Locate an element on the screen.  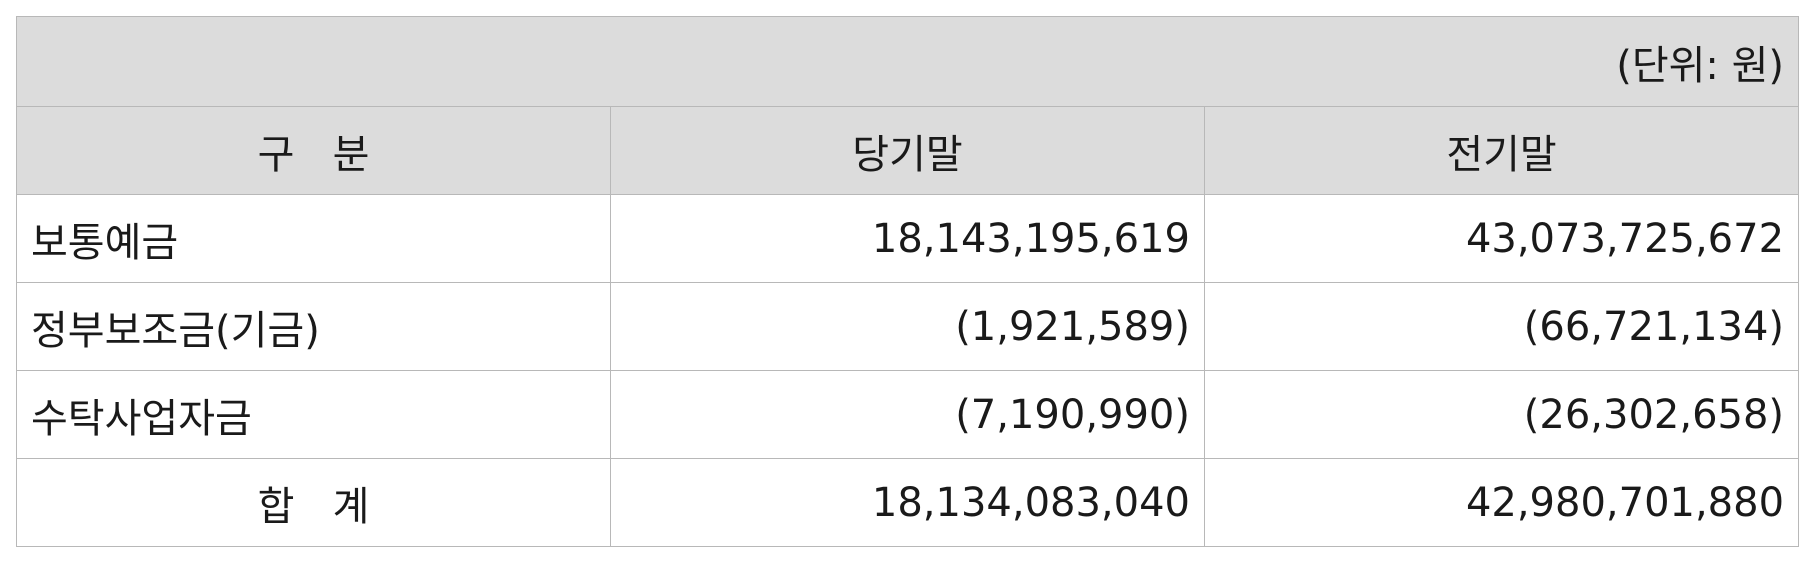
row-label: 보통예금 is located at coordinates (314, 239).